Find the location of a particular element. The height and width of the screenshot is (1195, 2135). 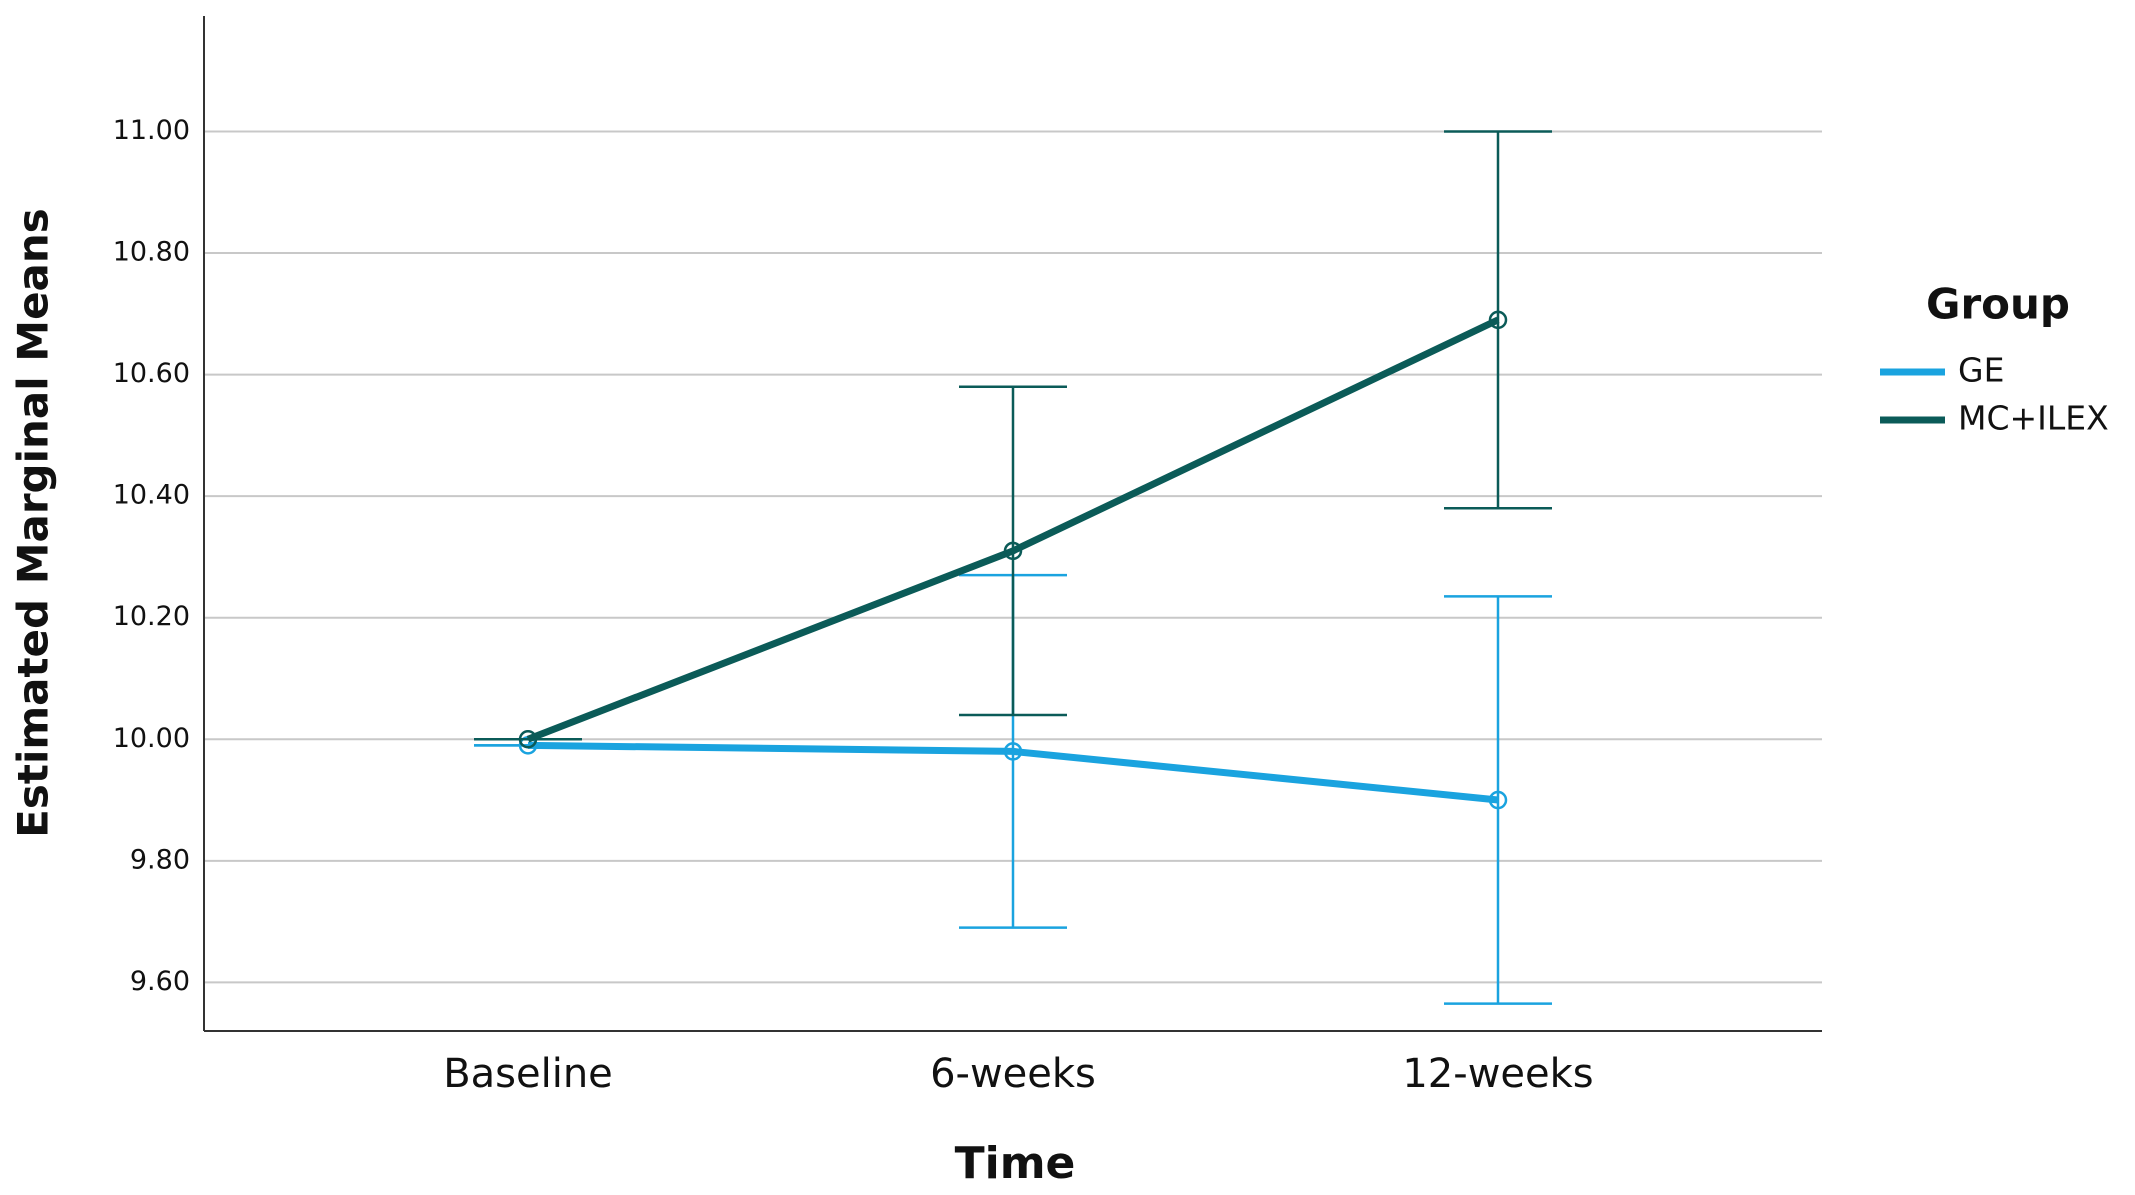

legend-title: Group is located at coordinates (1998, 304).